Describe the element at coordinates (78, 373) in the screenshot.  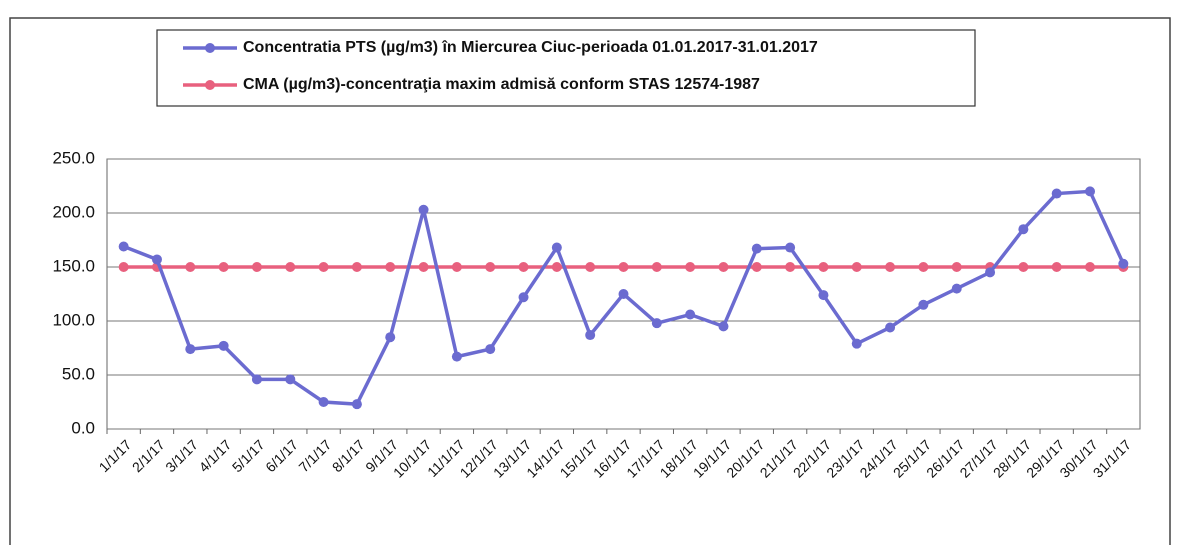
I see `y-tick-label: 50.0` at that location.